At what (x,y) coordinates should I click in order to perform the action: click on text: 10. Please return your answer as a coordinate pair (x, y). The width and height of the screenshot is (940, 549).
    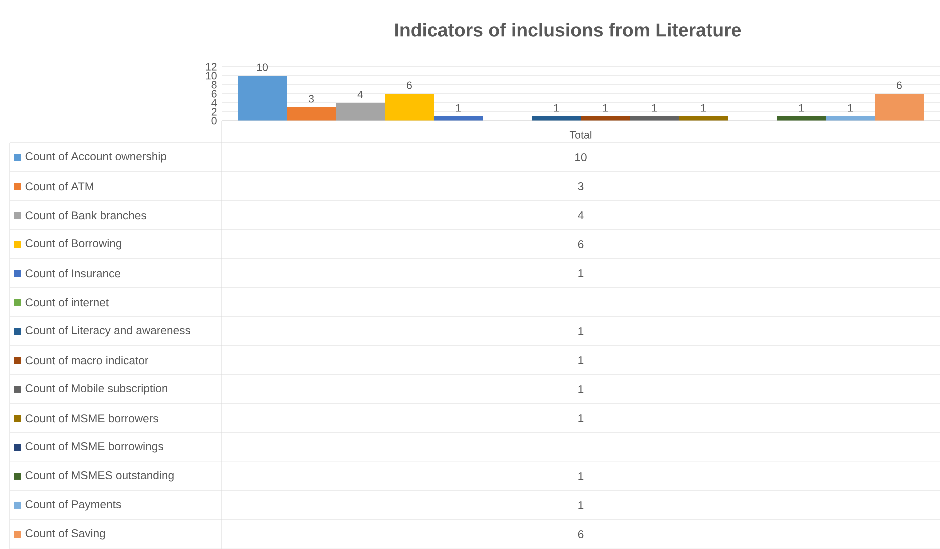
    Looking at the image, I should click on (581, 157).